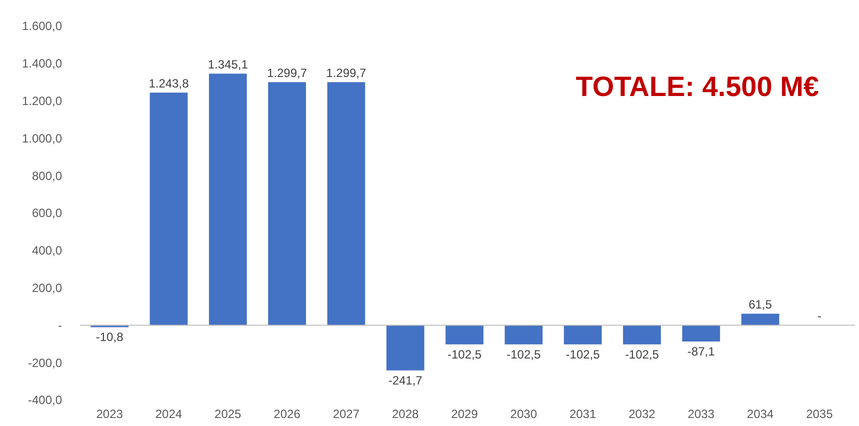  What do you see at coordinates (42, 138) in the screenshot?
I see `y-tick-label: 1.000,0` at bounding box center [42, 138].